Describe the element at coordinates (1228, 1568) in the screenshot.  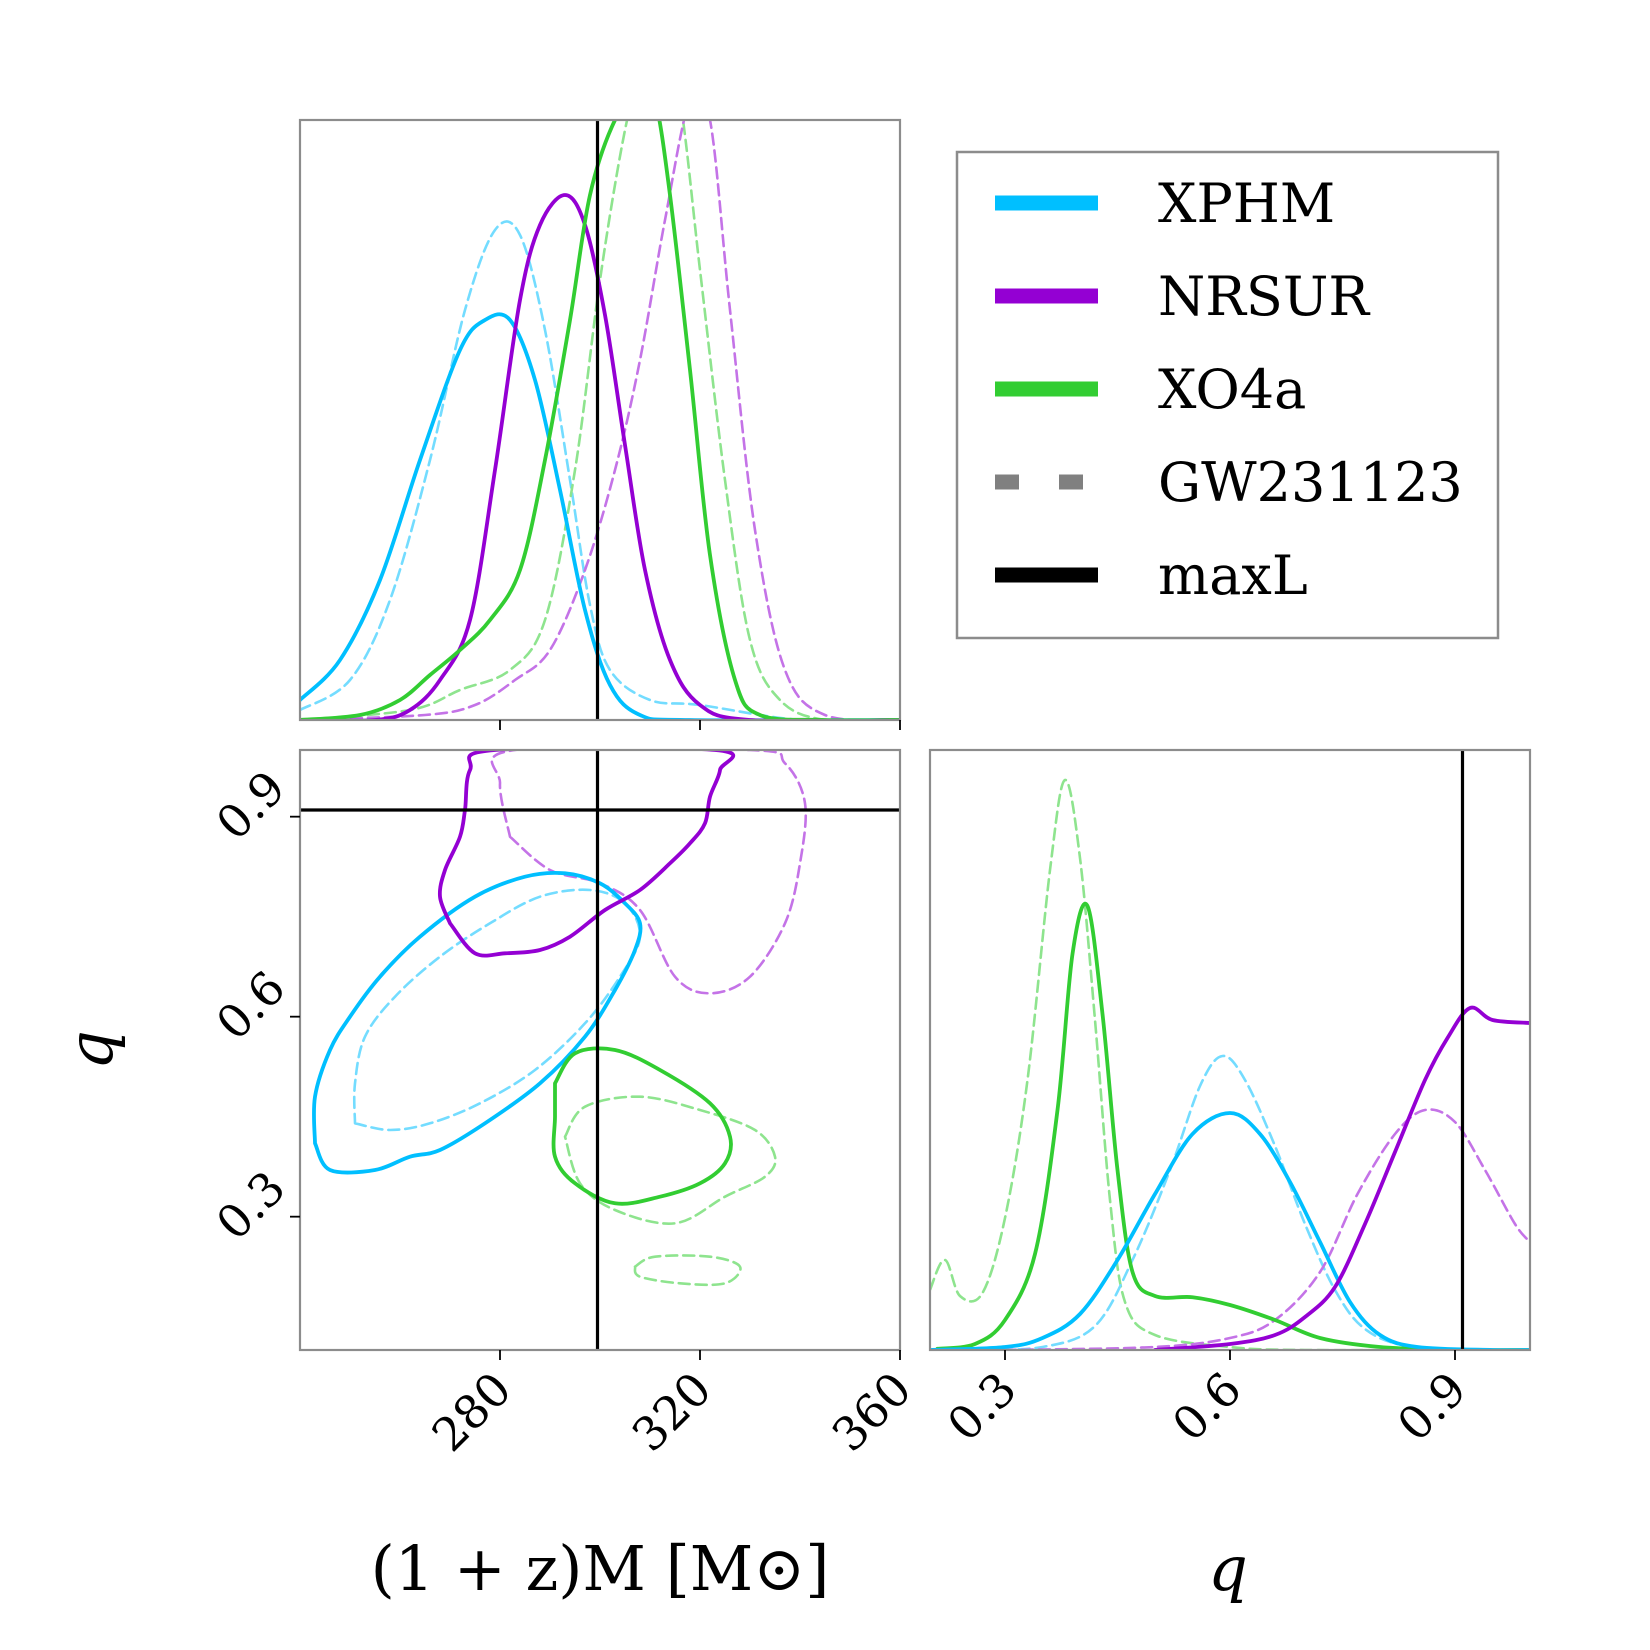
I see `x-axis-title-q: q` at that location.